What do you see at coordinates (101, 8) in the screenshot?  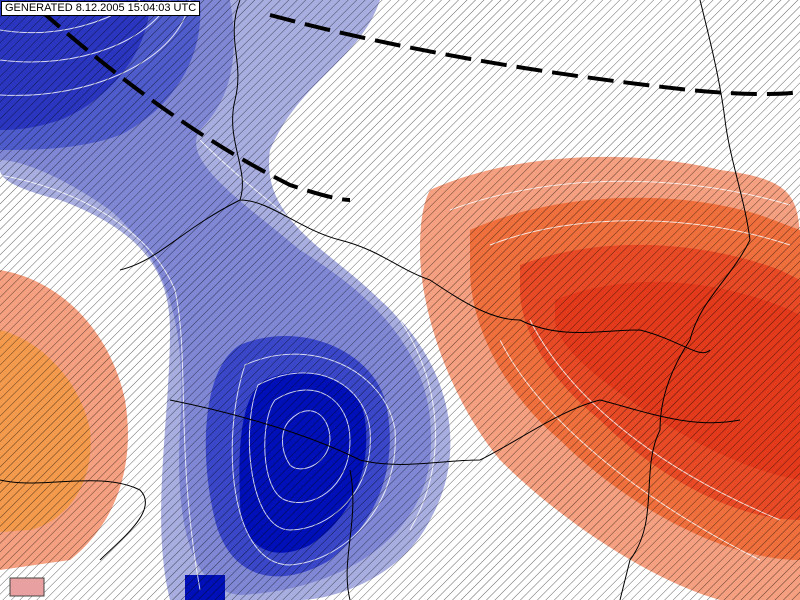 I see `generated-stamp: GENERATED 8.12.2005 15:04:03 UTC` at bounding box center [101, 8].